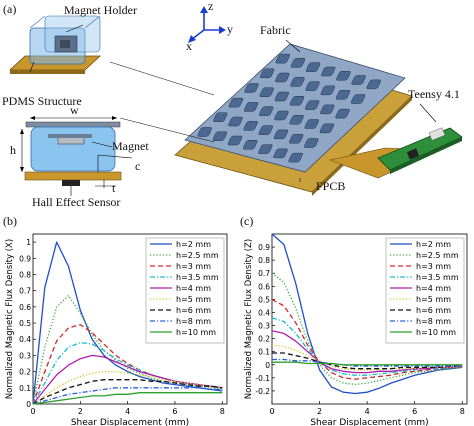  I want to click on legend-label: h=5 mm, so click(193, 299).